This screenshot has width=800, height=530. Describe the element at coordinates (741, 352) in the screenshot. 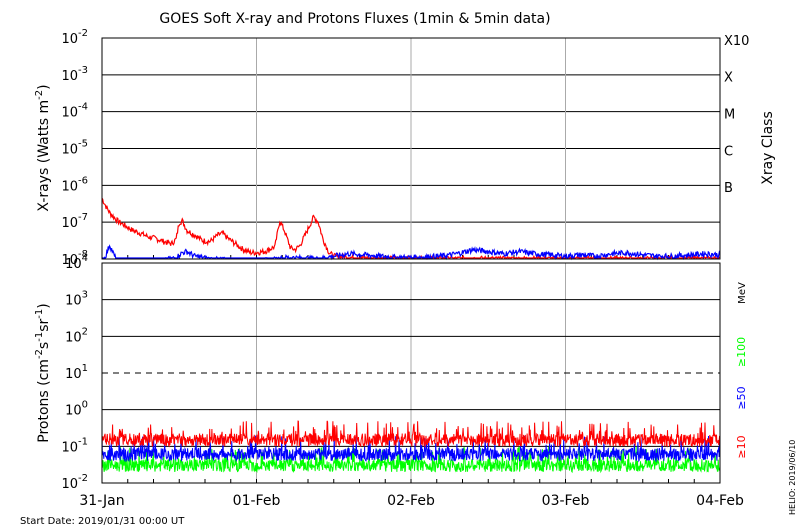

I see `energy-label: ≥100` at that location.